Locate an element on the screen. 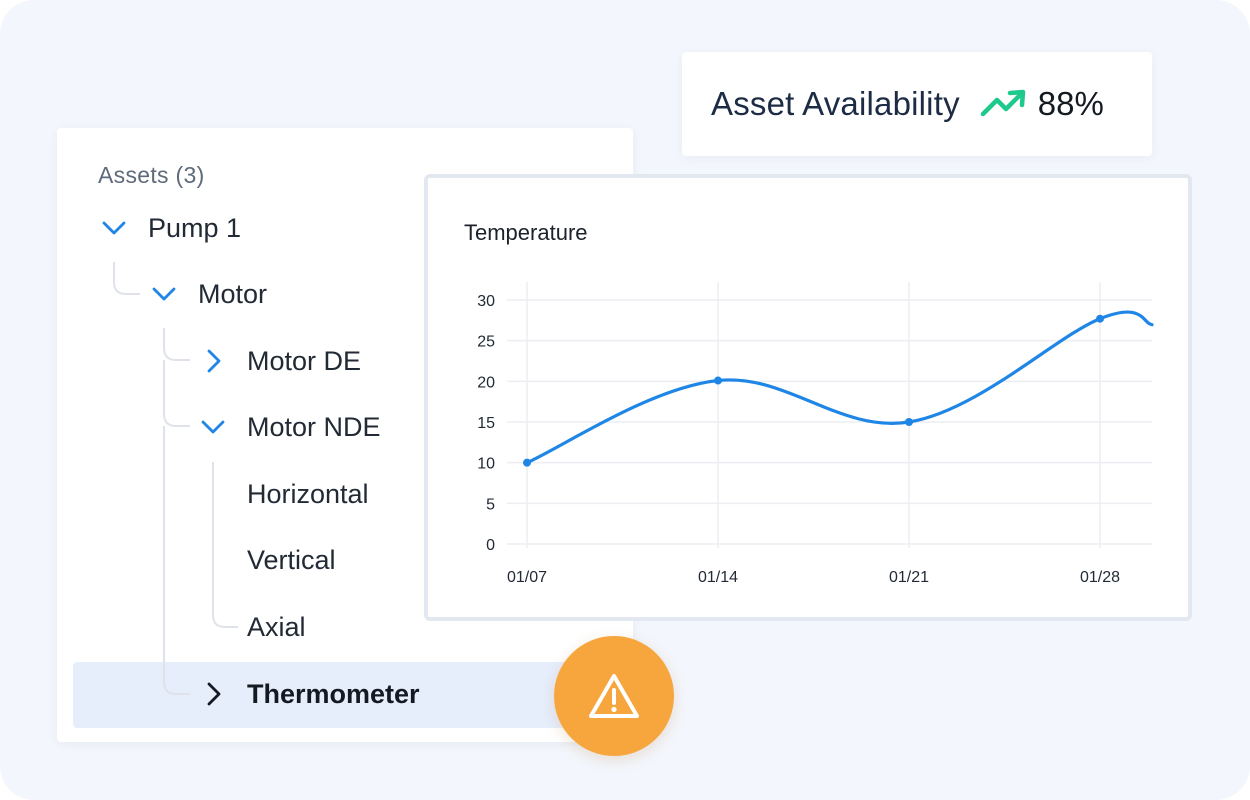 This screenshot has height=800, width=1250. warning-icon is located at coordinates (614, 696).